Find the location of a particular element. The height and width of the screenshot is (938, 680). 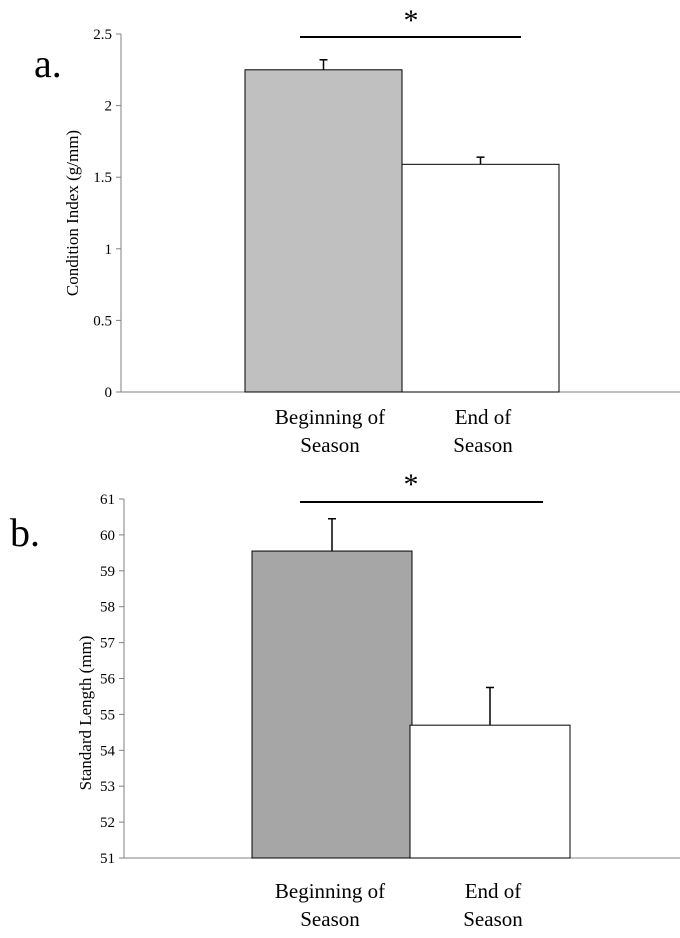

y-tick-label: 53 is located at coordinates (107, 787).